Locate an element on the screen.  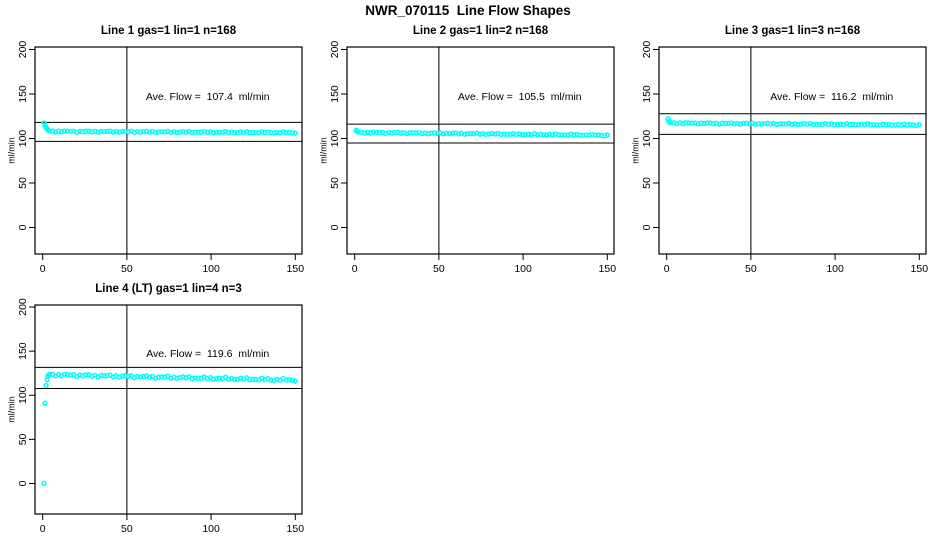
panel-title: Line 4 (LT) gas=1 lin=4 n=3 is located at coordinates (168, 289).